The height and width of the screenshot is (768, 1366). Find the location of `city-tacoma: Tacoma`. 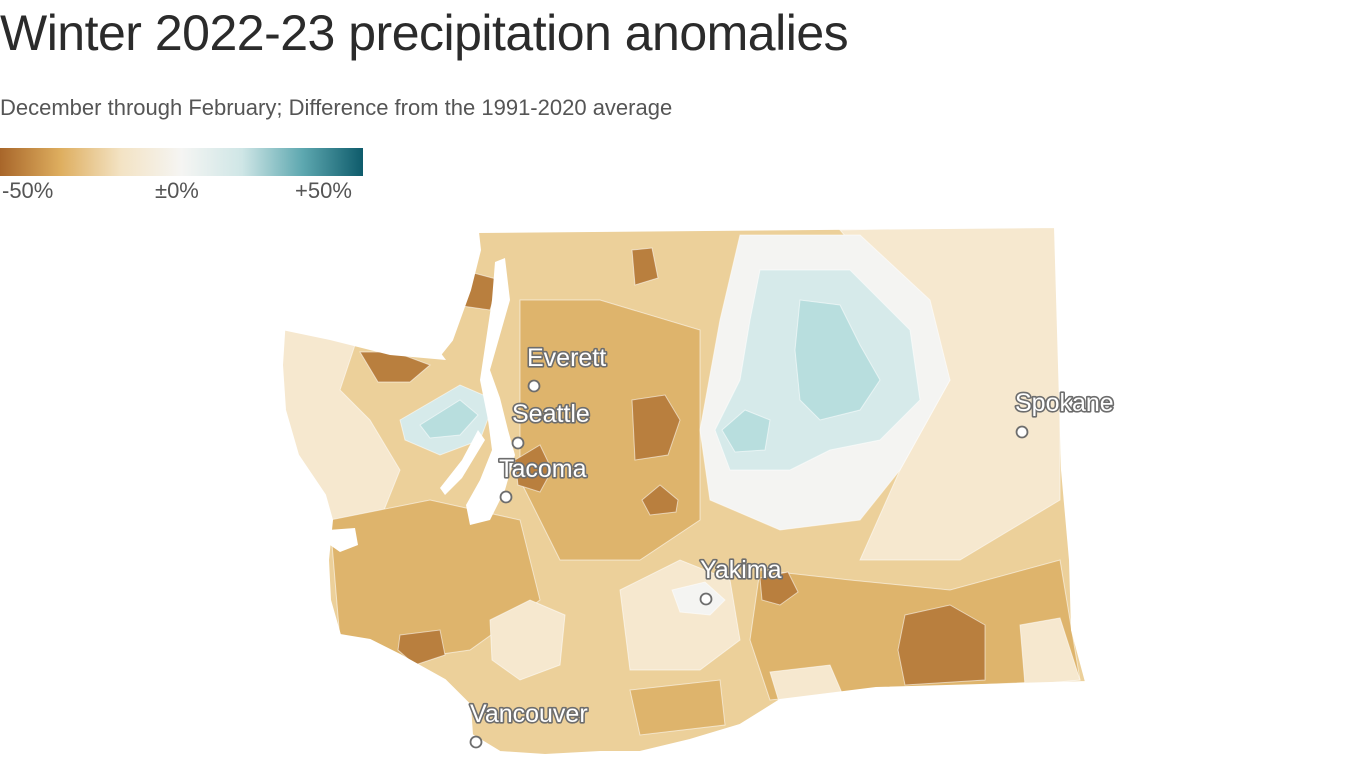

city-tacoma: Tacoma is located at coordinates (542, 478).